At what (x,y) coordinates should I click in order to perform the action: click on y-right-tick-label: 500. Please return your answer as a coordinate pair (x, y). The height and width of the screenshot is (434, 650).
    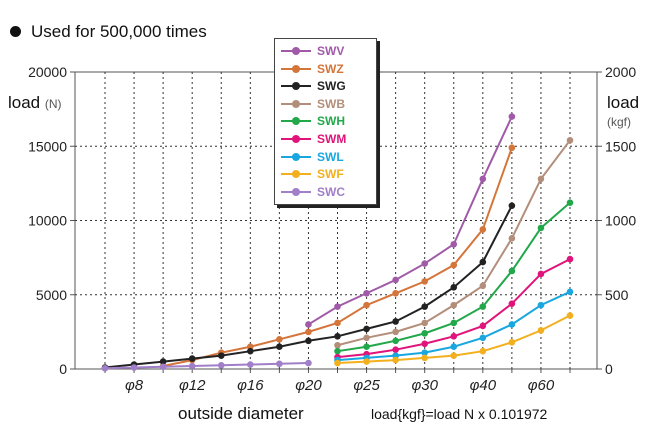
    Looking at the image, I should click on (617, 295).